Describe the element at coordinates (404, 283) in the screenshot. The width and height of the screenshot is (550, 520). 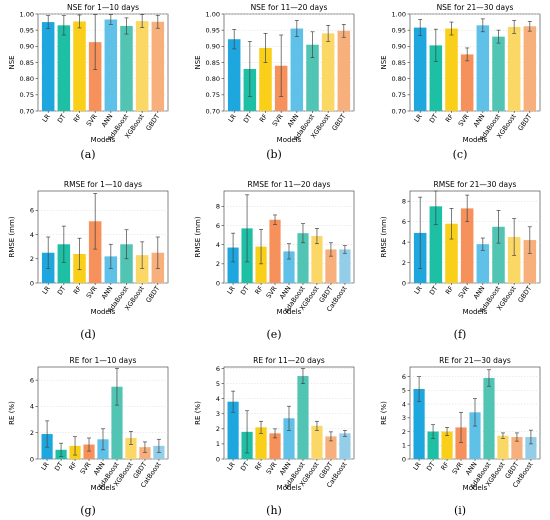
I see `chart-f-ytick-label: 0` at that location.